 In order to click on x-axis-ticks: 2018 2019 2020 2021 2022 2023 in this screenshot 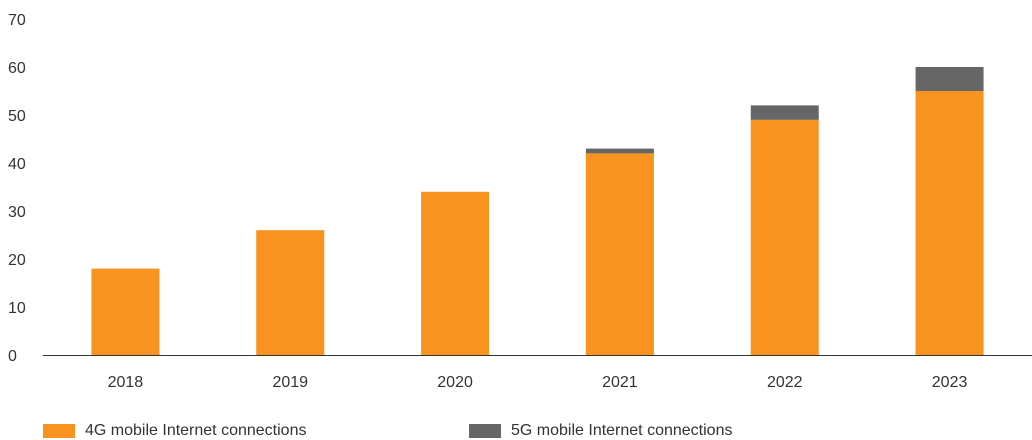, I will do `click(538, 382)`.